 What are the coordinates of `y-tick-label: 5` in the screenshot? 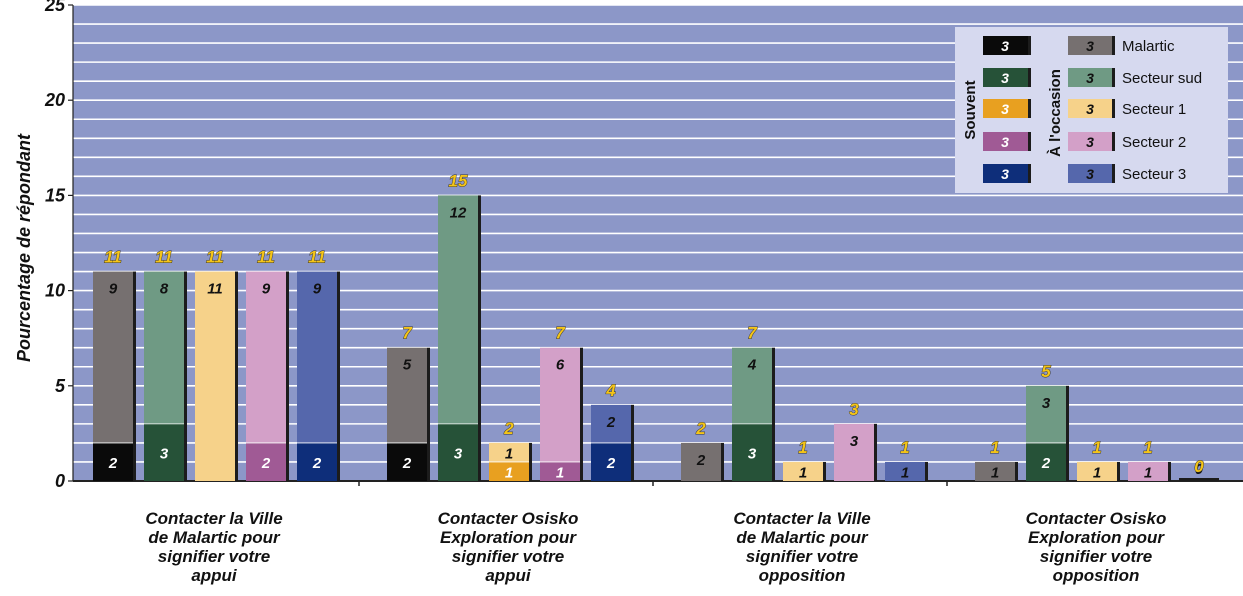 It's located at (60, 386).